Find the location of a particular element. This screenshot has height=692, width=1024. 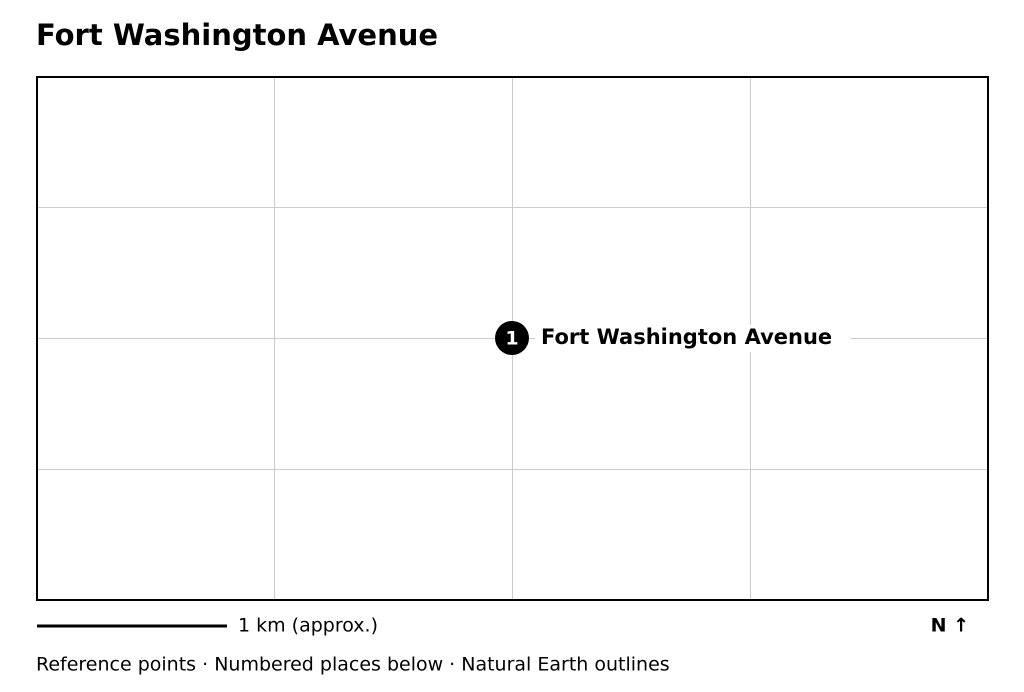

label-background is located at coordinates (693, 338).